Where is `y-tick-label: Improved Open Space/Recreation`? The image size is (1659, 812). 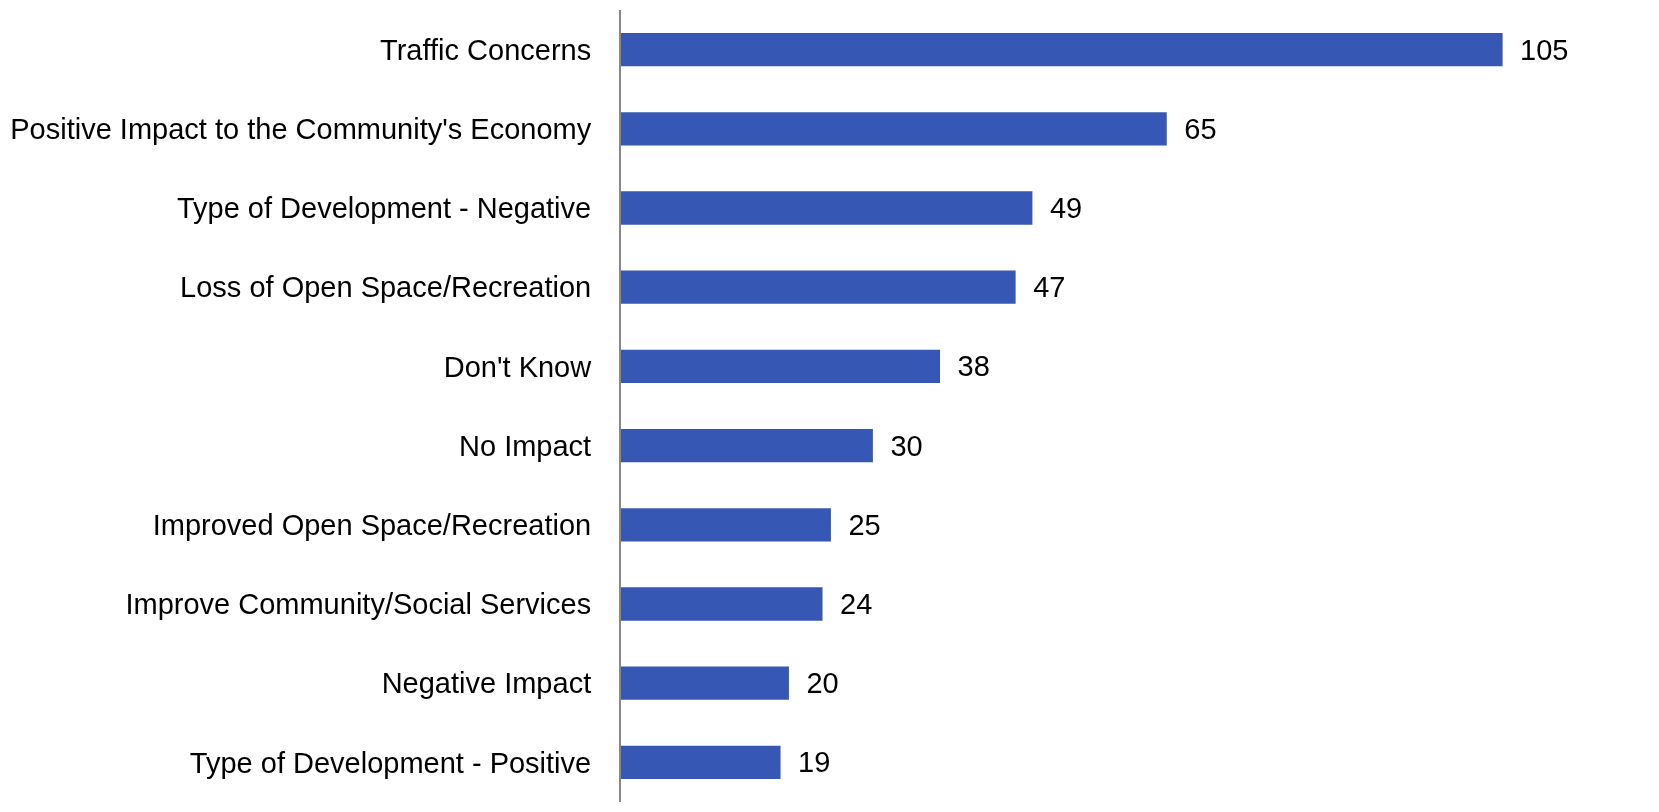
y-tick-label: Improved Open Space/Recreation is located at coordinates (372, 524).